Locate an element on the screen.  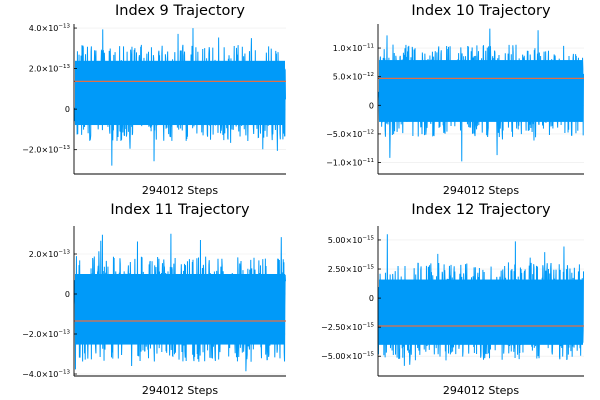
y-tick-label: 5.0×10⁻¹² is located at coordinates (353, 77).